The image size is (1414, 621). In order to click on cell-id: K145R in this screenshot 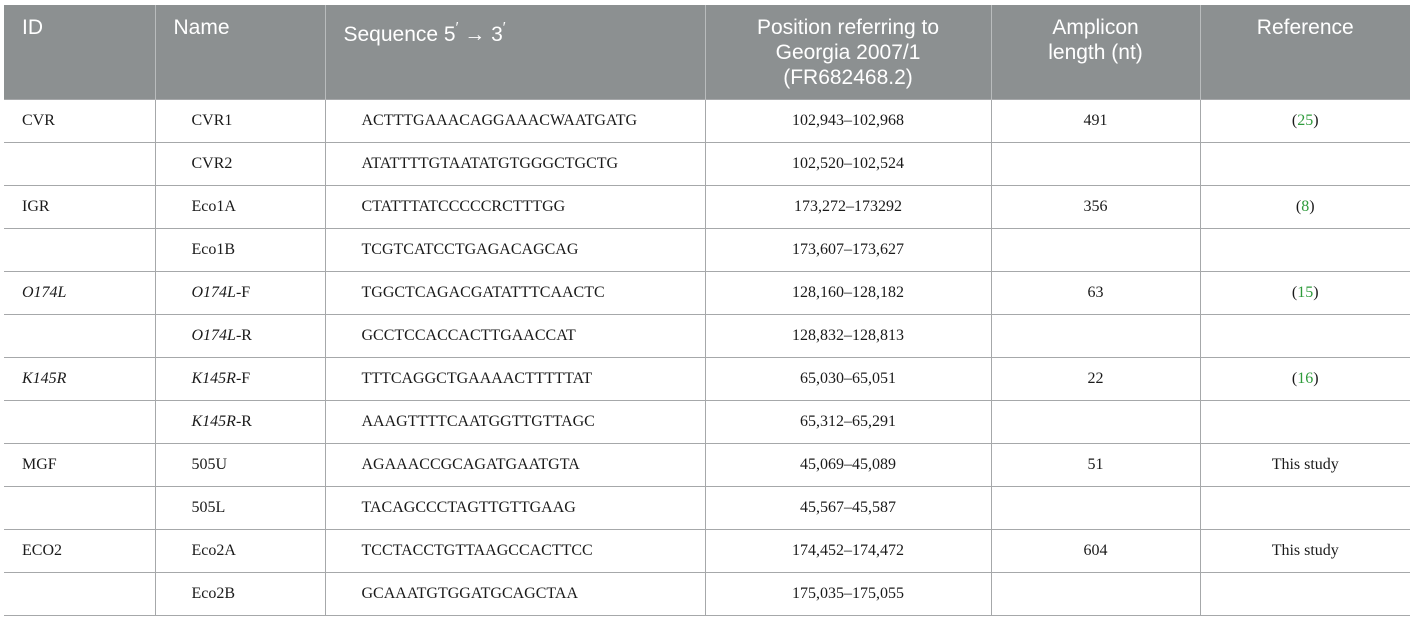, I will do `click(79, 379)`.